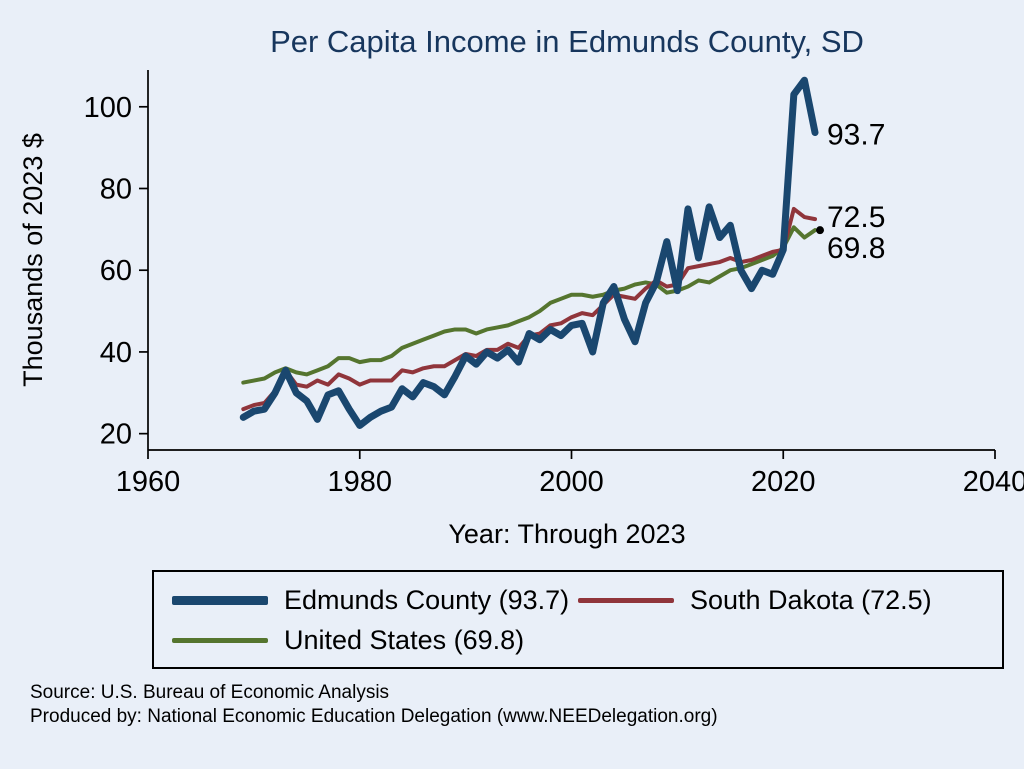 This screenshot has height=769, width=1024. I want to click on legend-label-united-states: United States (69.8), so click(404, 640).